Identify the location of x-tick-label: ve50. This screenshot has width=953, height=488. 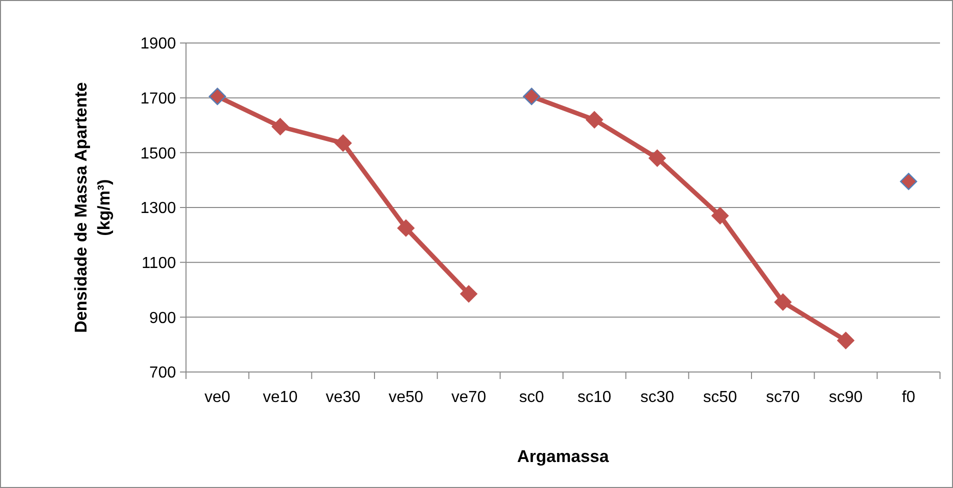
(406, 397).